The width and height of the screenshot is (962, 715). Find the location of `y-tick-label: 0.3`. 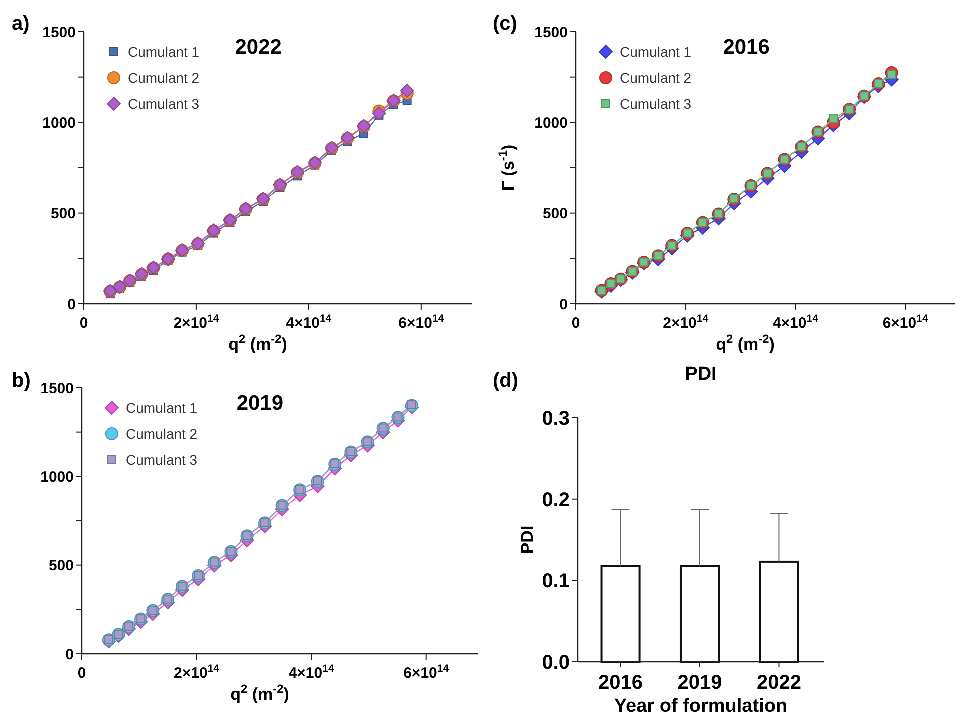

y-tick-label: 0.3 is located at coordinates (556, 419).